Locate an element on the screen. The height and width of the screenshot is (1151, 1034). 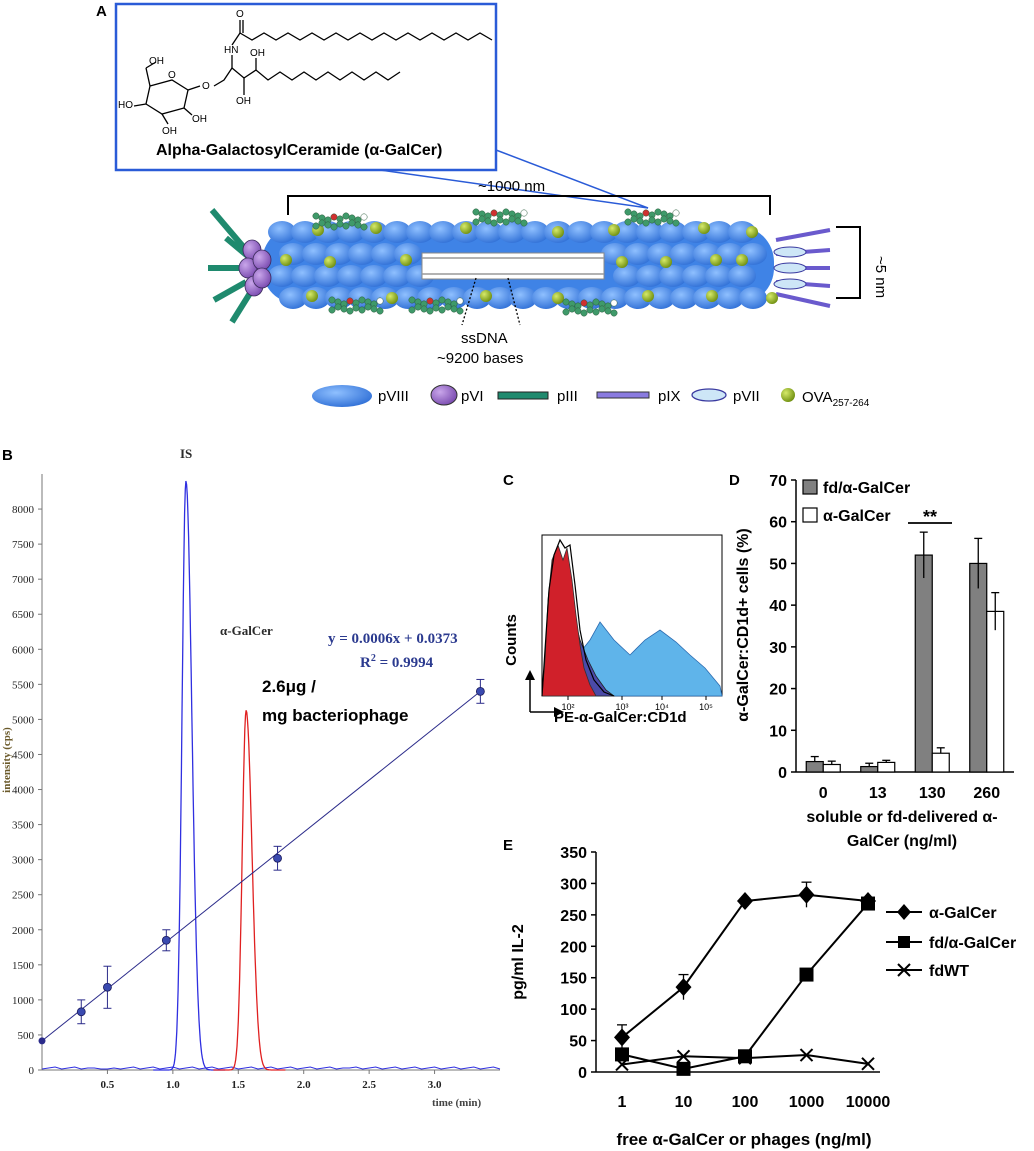
b-y-tick-label: 5000 is located at coordinates (23, 720).